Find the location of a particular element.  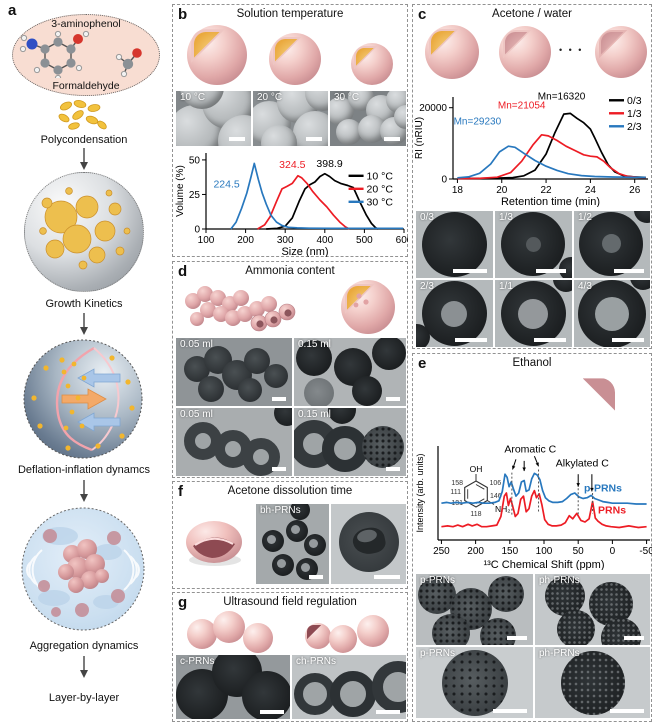

panel-b: b Solution temperature 10 °C 20 °C 30 °C is located at coordinates (290, 130).